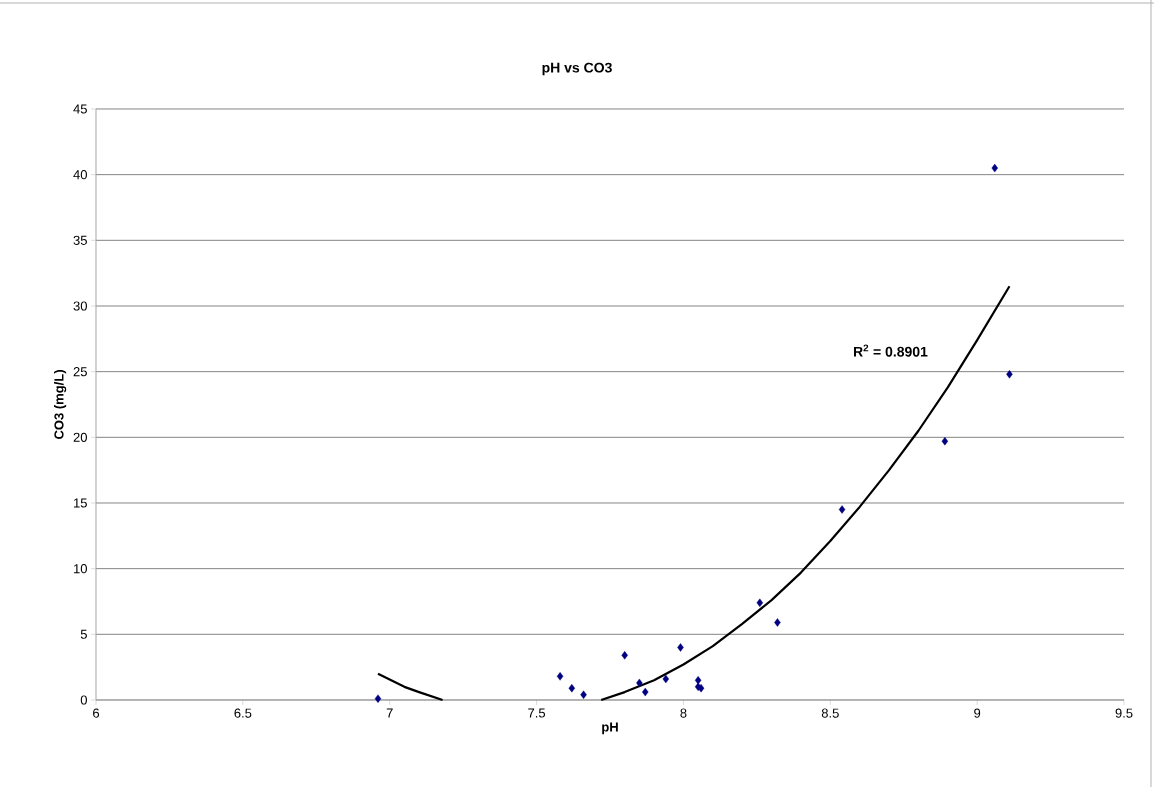  I want to click on y-tick-label: 0, so click(83, 700).